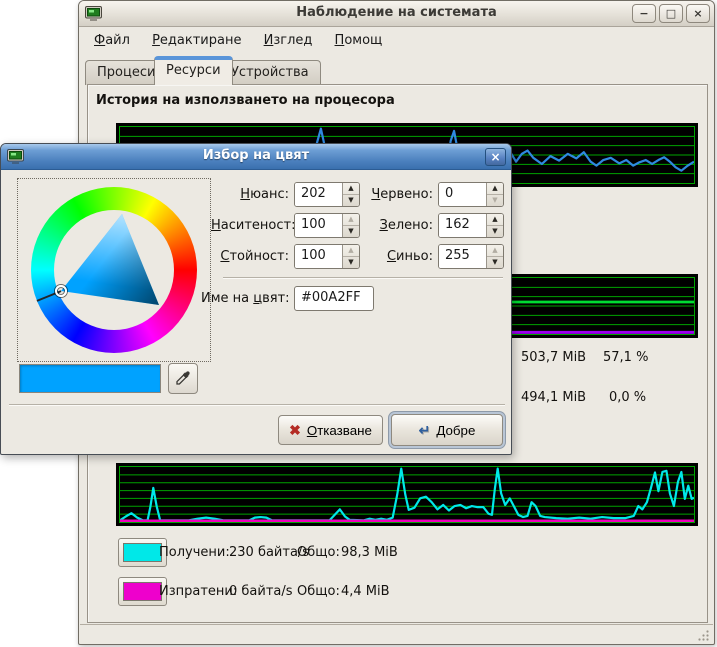 The image size is (717, 647). I want to click on tab-resources: Ресурси, so click(193, 70).